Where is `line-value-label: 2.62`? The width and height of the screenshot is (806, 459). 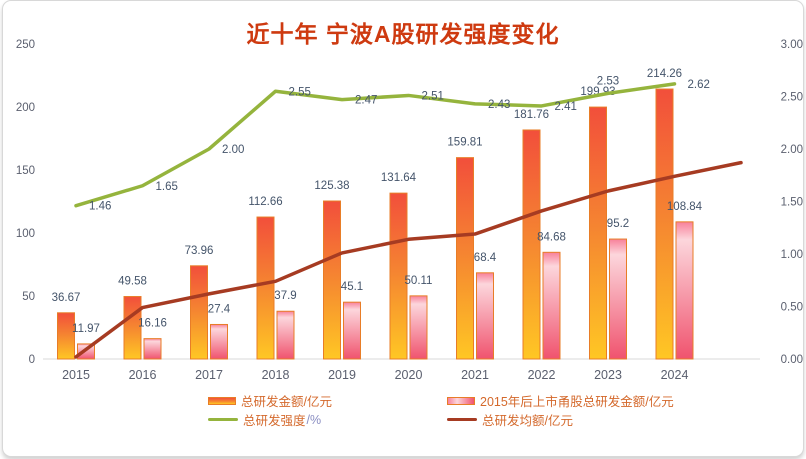 line-value-label: 2.62 is located at coordinates (699, 85).